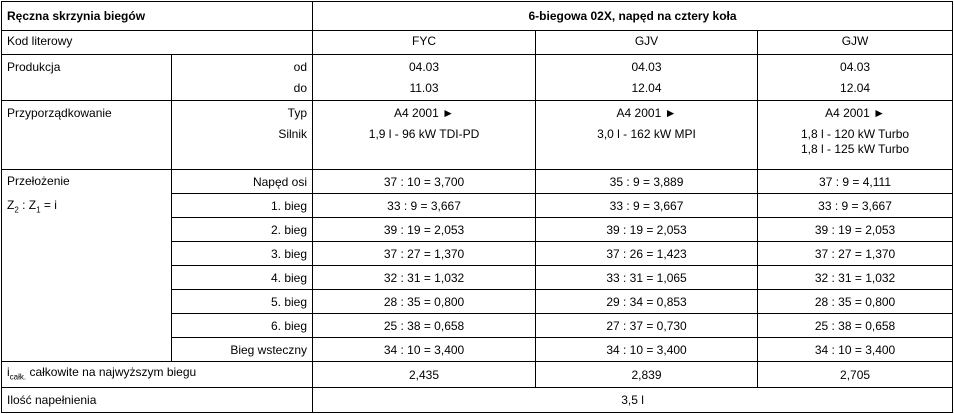  I want to click on fill-row: Ilość napełnienia 3,5 l, so click(477, 400).